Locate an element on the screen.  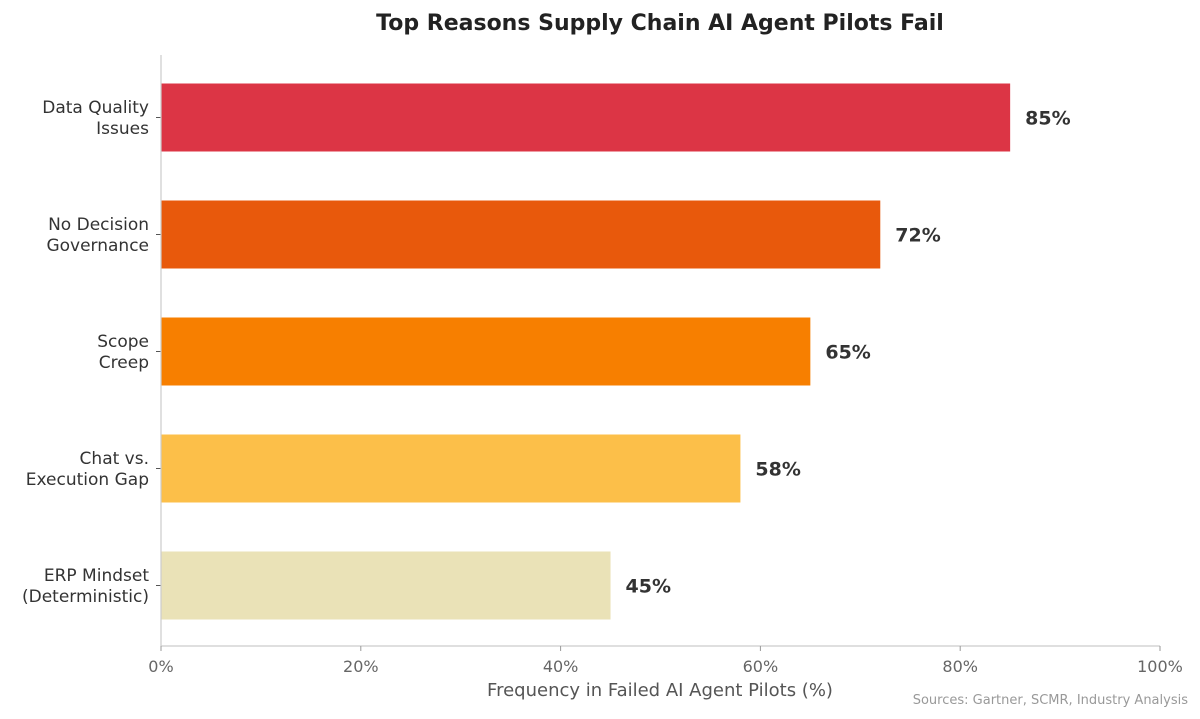
category-label: Chat vs. is located at coordinates (114, 459).